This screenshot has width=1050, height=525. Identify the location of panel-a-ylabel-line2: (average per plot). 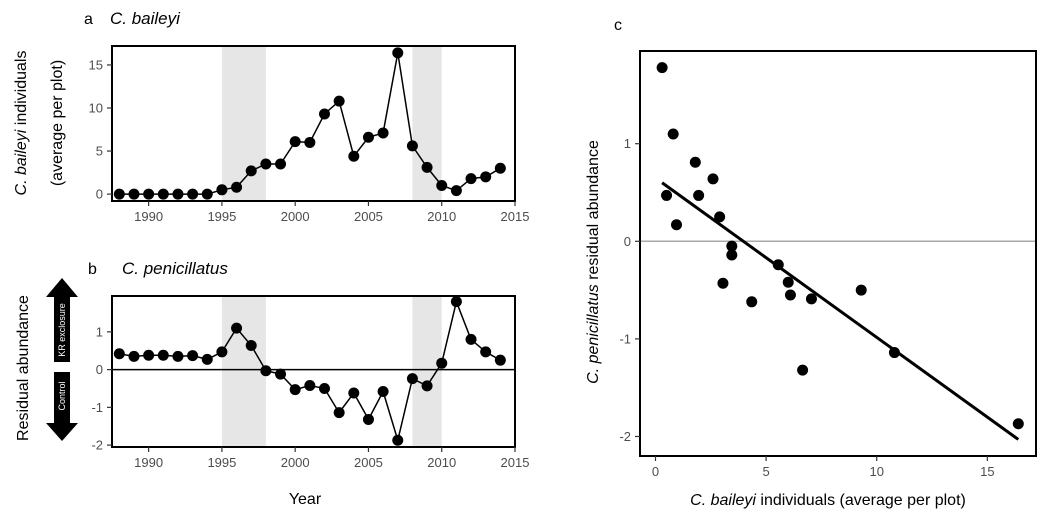
(57, 123).